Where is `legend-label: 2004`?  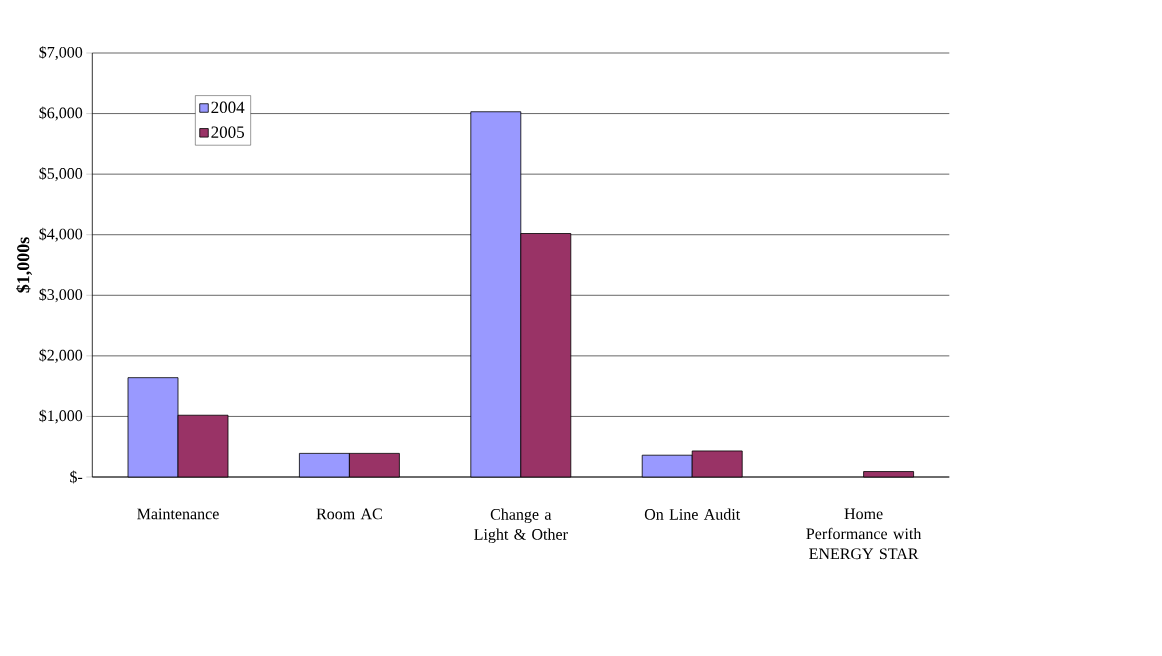
legend-label: 2004 is located at coordinates (228, 107).